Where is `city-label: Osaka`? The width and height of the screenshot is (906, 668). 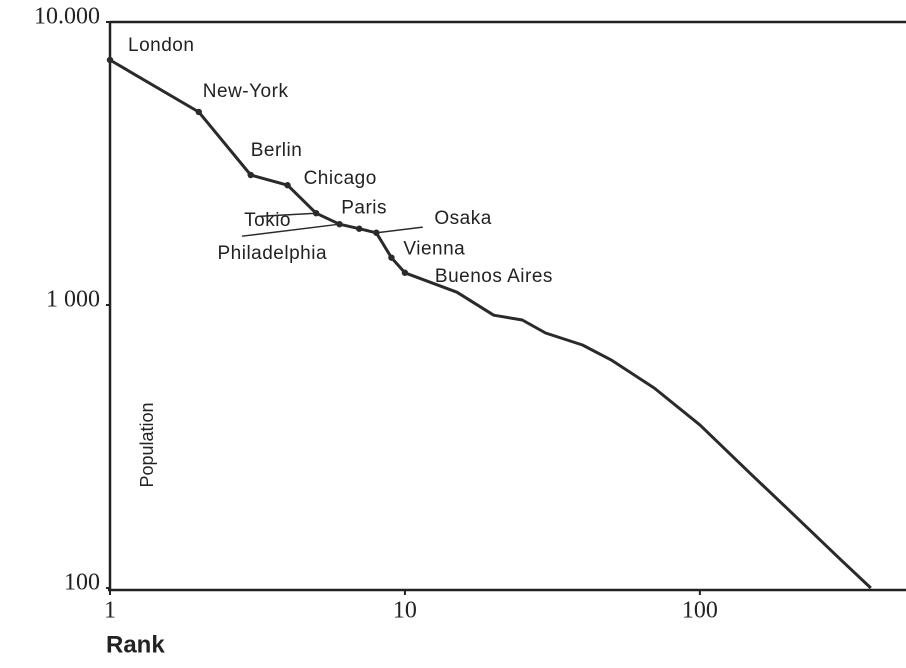 city-label: Osaka is located at coordinates (462, 218).